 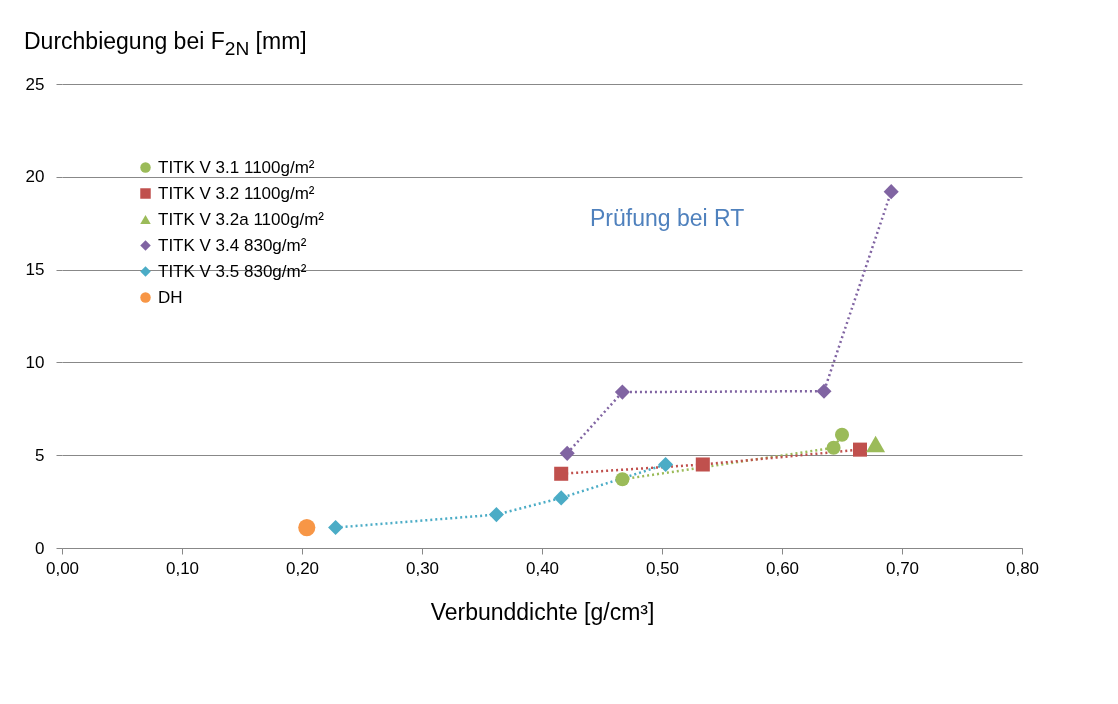 I want to click on x-tick-label: 0,00, so click(x=62, y=568).